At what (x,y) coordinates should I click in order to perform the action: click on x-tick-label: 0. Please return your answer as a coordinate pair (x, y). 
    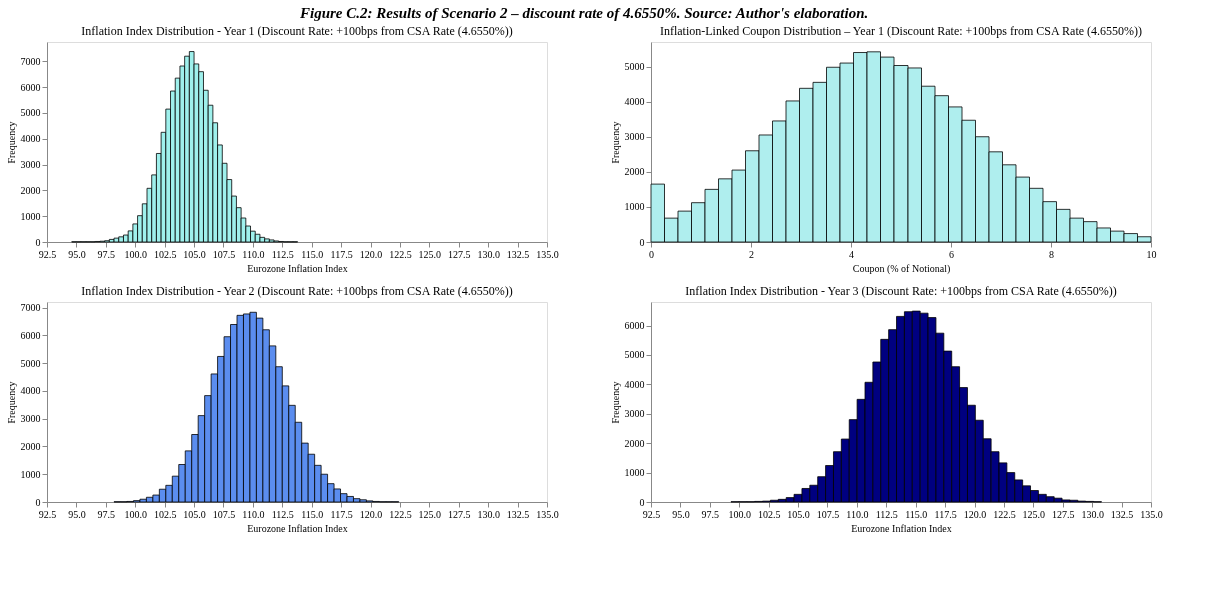
    Looking at the image, I should click on (651, 254).